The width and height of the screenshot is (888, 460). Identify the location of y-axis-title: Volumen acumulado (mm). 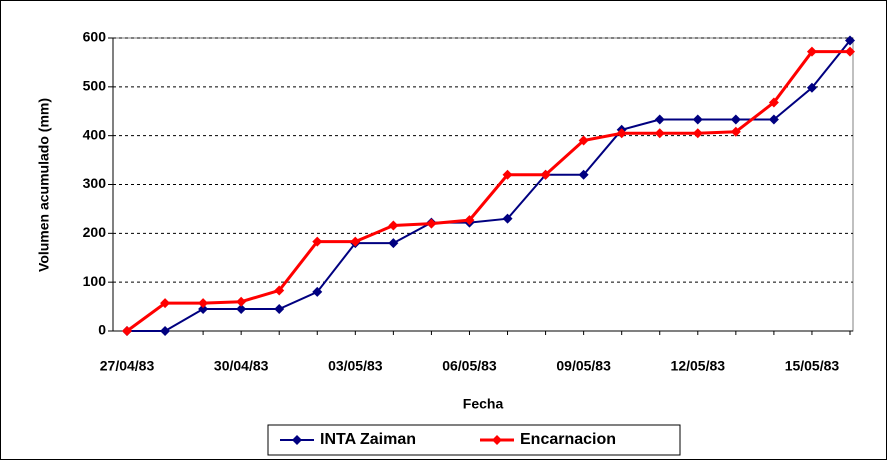
(44, 185).